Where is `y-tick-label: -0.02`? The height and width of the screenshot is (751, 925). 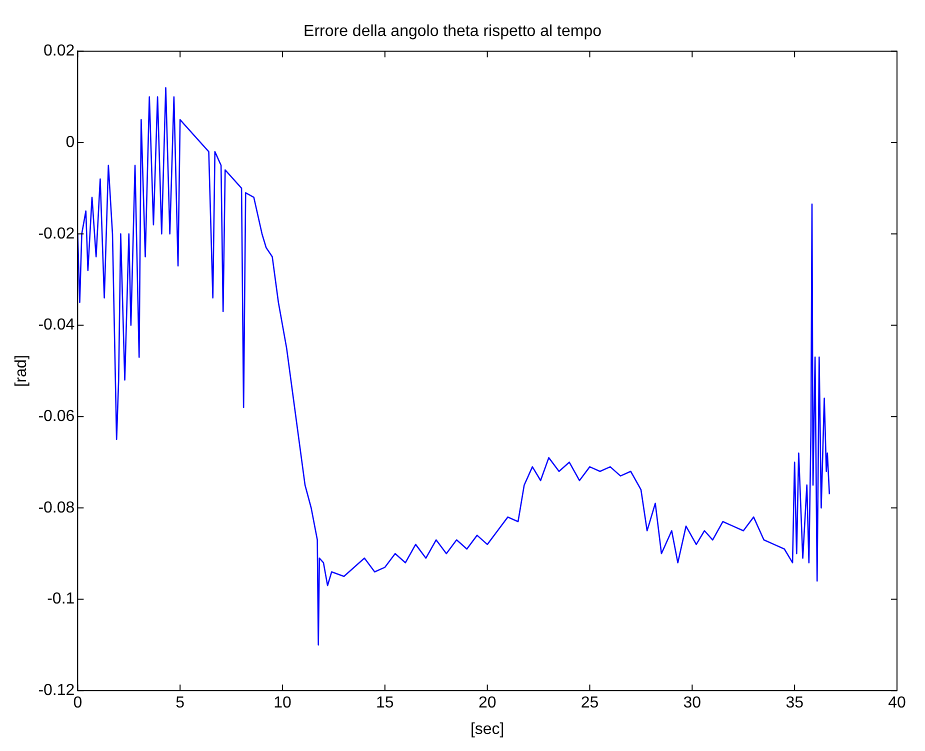
y-tick-label: -0.02 is located at coordinates (56, 233).